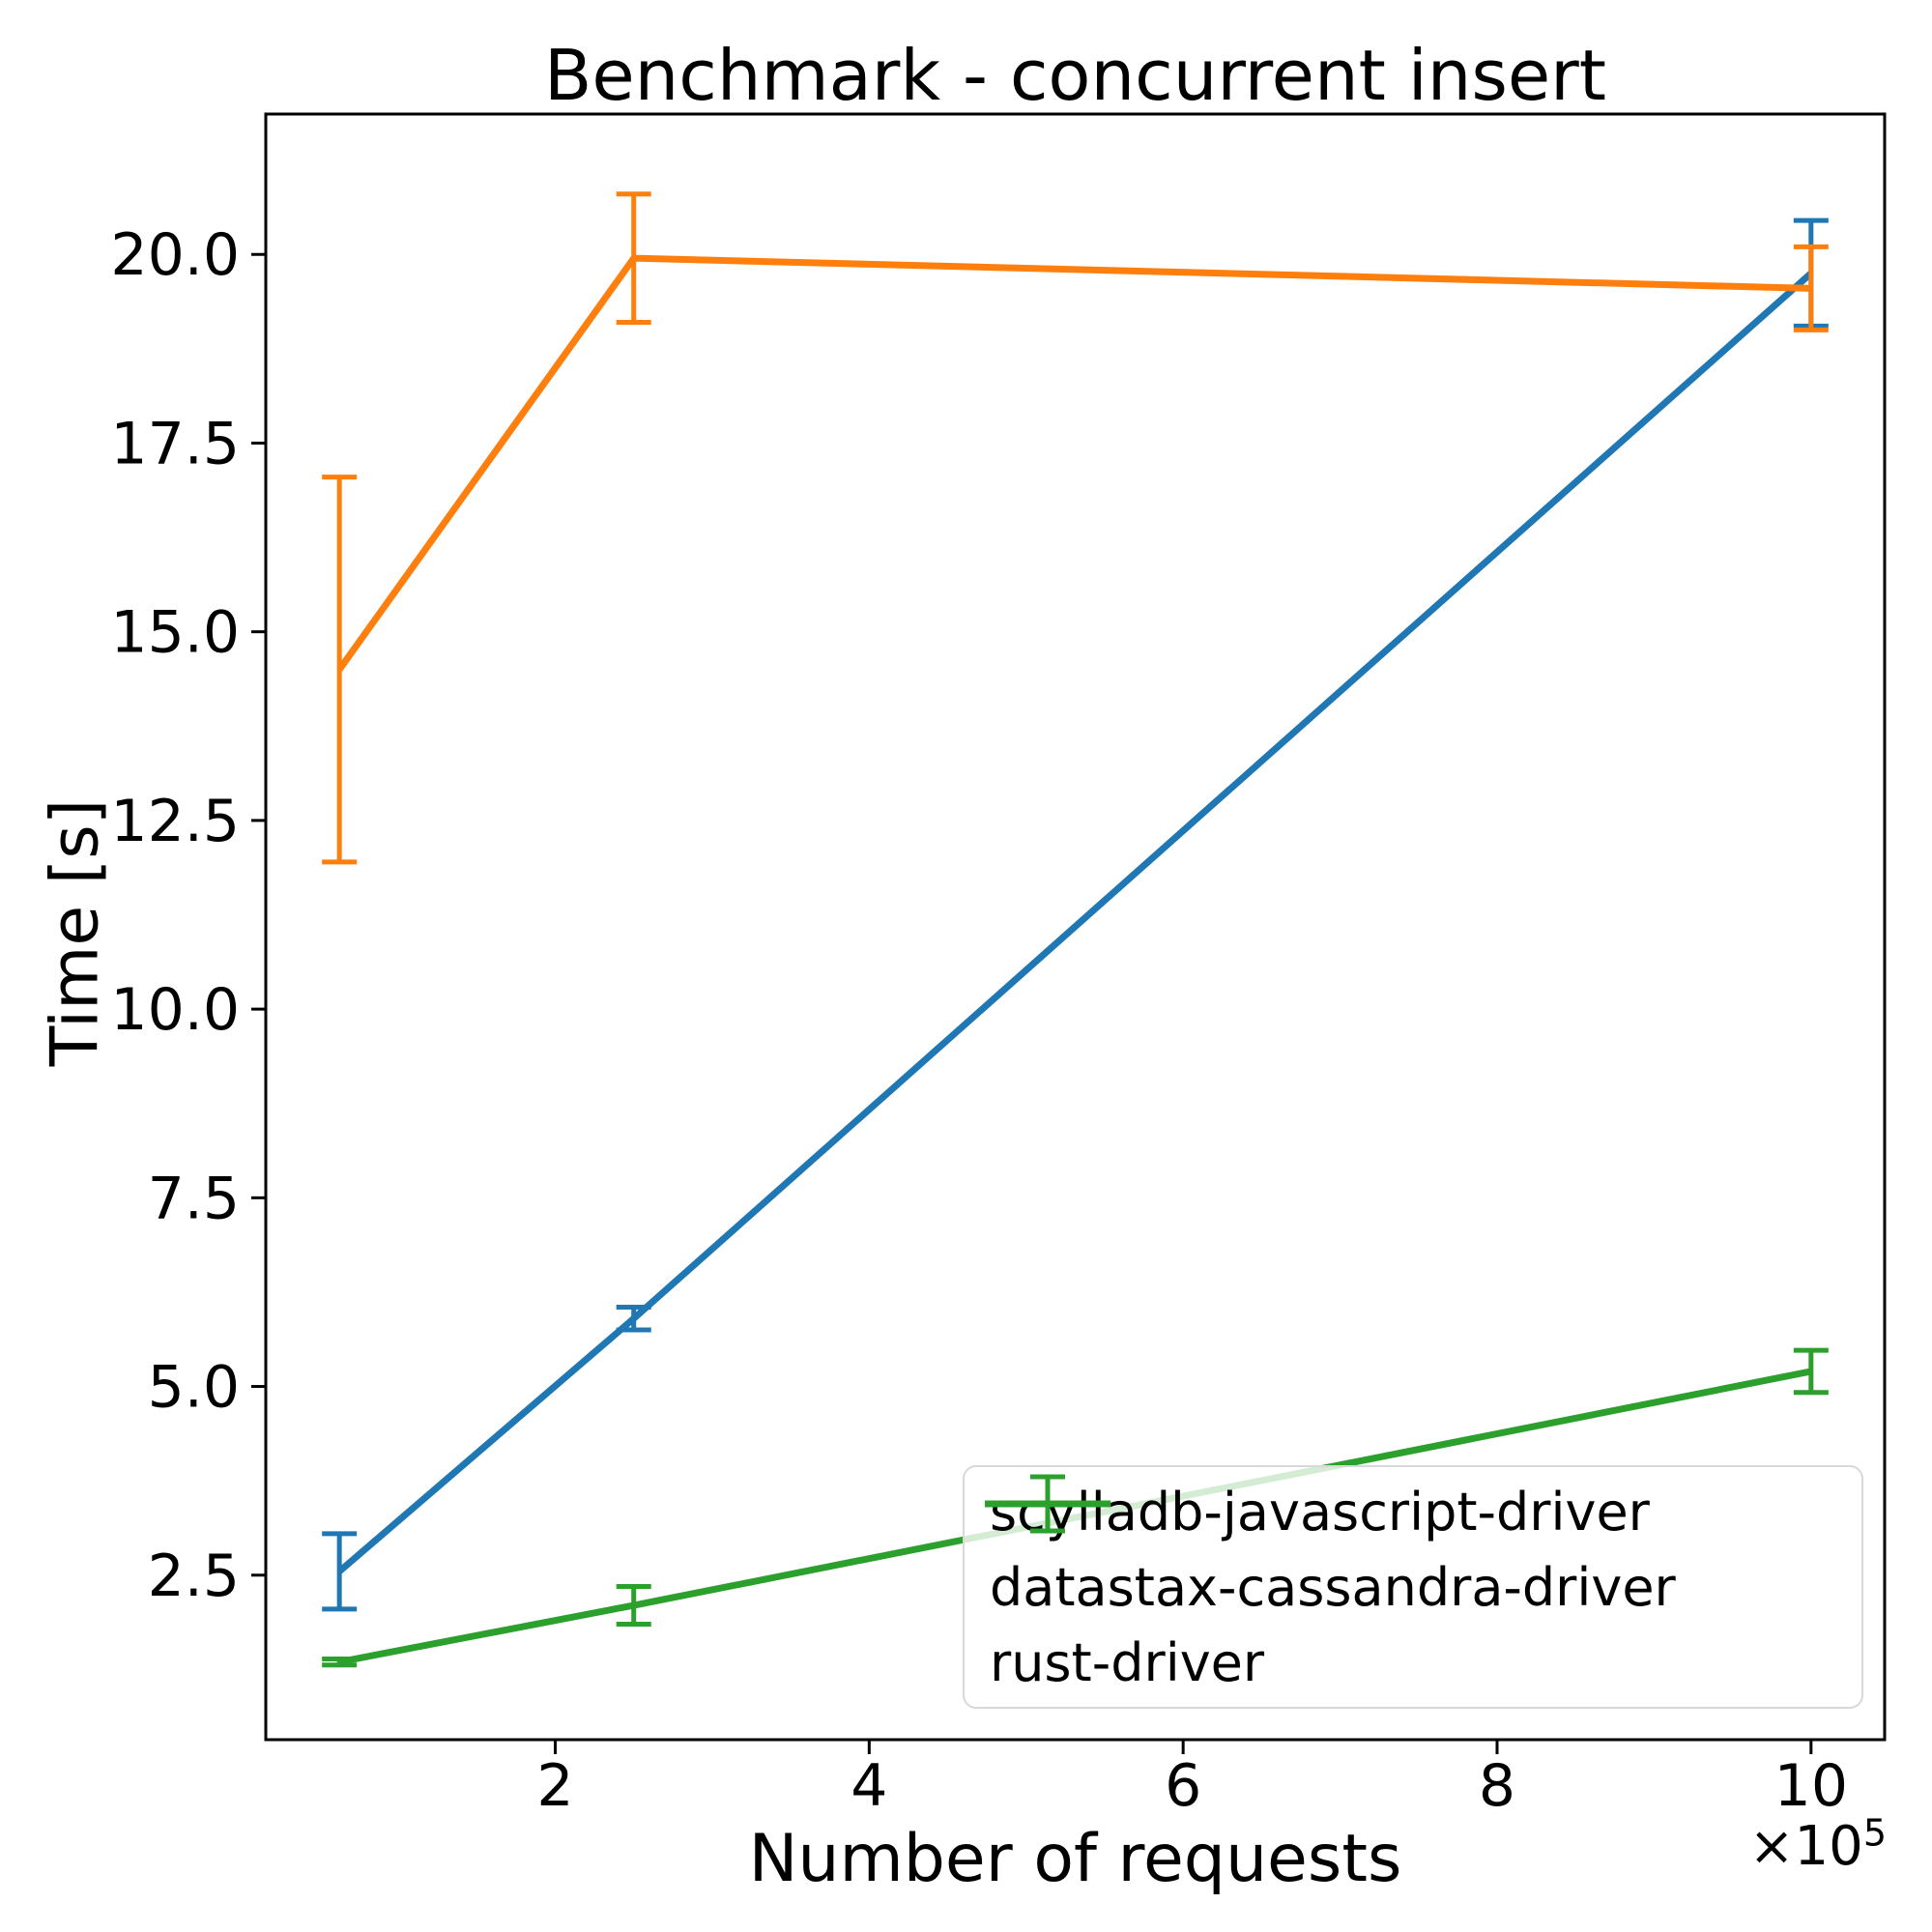 The image size is (1932, 1932). What do you see at coordinates (1497, 1786) in the screenshot?
I see `x-tick-label: 8` at bounding box center [1497, 1786].